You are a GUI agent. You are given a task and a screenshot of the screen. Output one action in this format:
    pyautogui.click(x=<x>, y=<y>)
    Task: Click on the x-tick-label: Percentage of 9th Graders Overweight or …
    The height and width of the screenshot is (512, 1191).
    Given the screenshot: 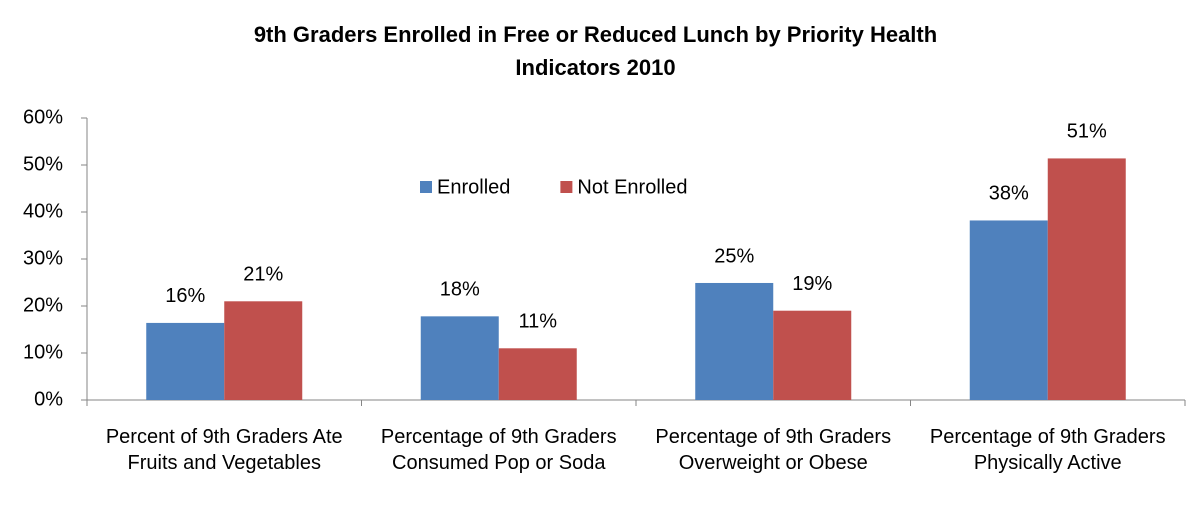 What is the action you would take?
    pyautogui.click(x=773, y=450)
    